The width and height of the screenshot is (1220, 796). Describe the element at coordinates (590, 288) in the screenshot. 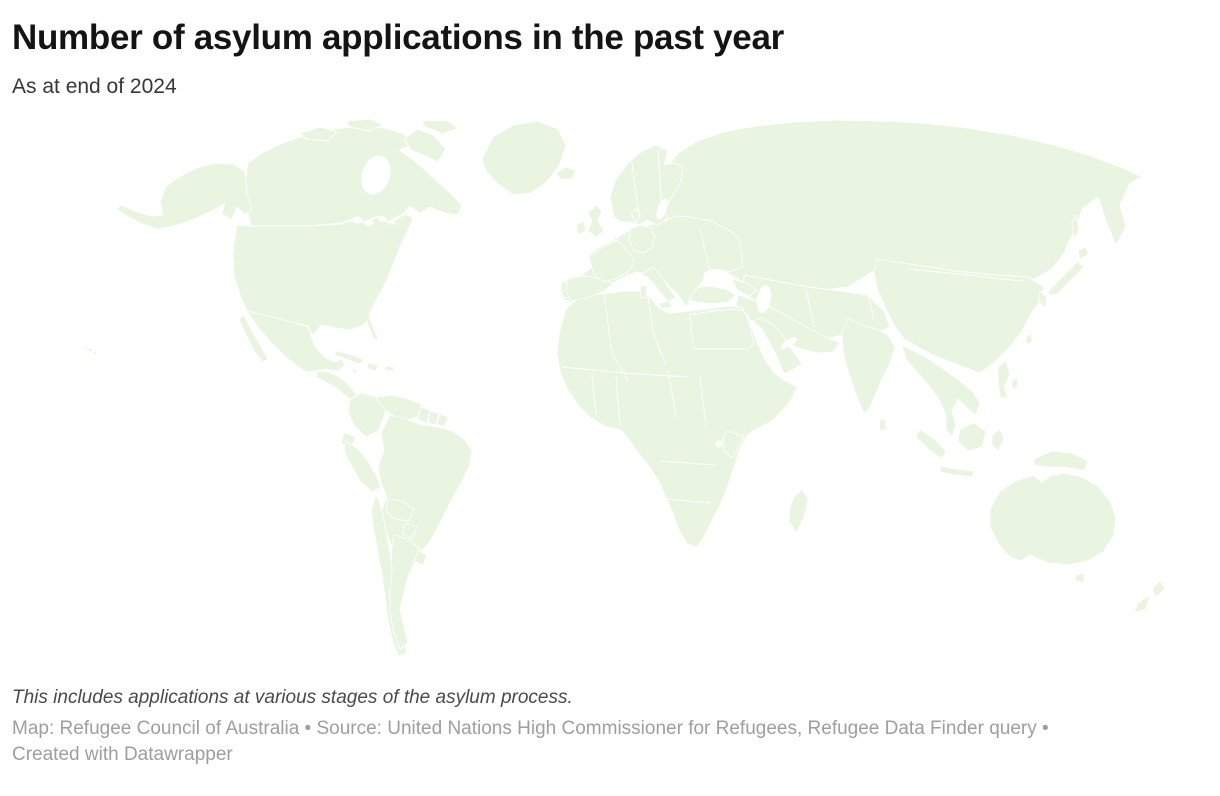

I see `country-spain` at that location.